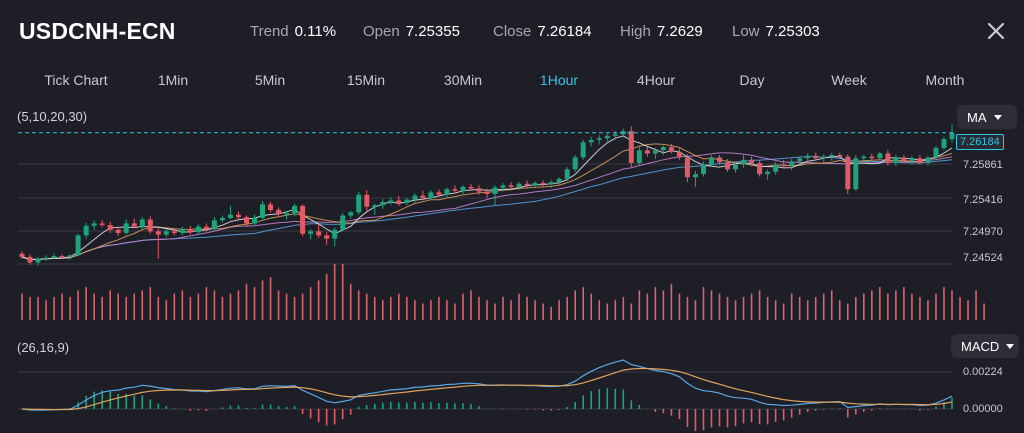  What do you see at coordinates (97, 31) in the screenshot?
I see `symbol-title: USDCNH-ECN` at bounding box center [97, 31].